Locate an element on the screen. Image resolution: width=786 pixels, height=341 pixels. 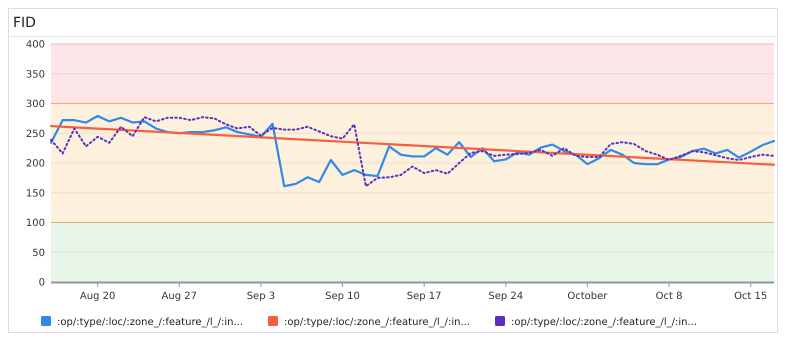
y-tick-label: 350 is located at coordinates (35, 74).